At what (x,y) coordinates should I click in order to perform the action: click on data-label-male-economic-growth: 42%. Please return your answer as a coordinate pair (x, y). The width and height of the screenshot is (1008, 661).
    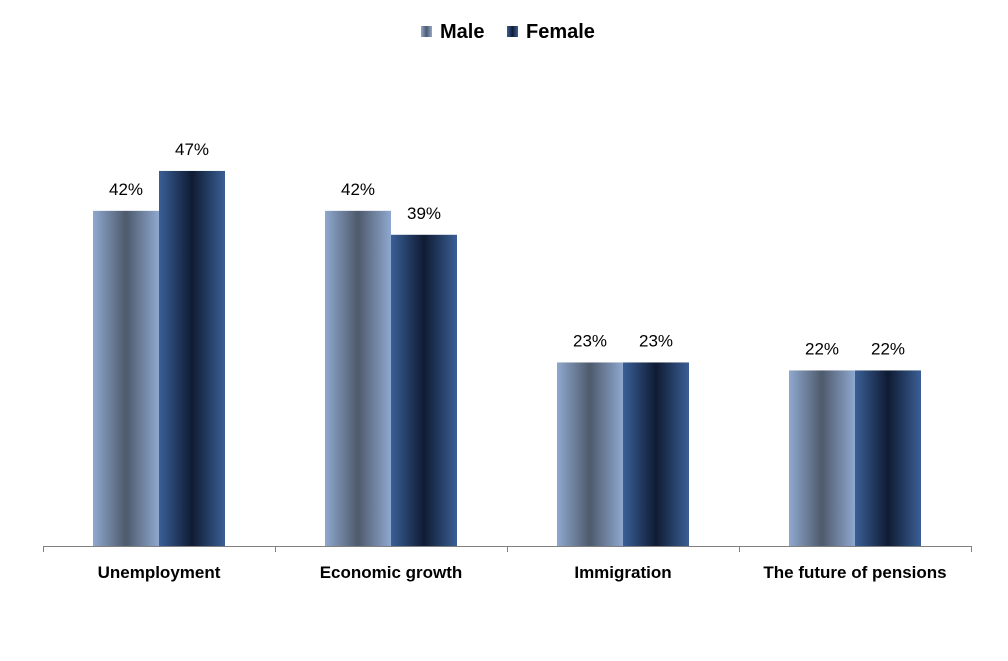
    Looking at the image, I should click on (358, 189).